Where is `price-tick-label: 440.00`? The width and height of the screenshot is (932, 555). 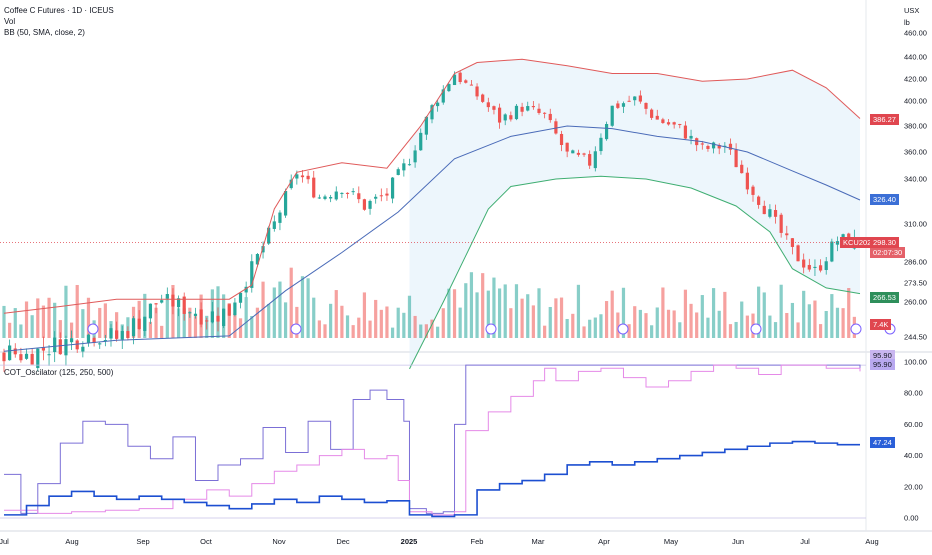 price-tick-label: 440.00 is located at coordinates (915, 57).